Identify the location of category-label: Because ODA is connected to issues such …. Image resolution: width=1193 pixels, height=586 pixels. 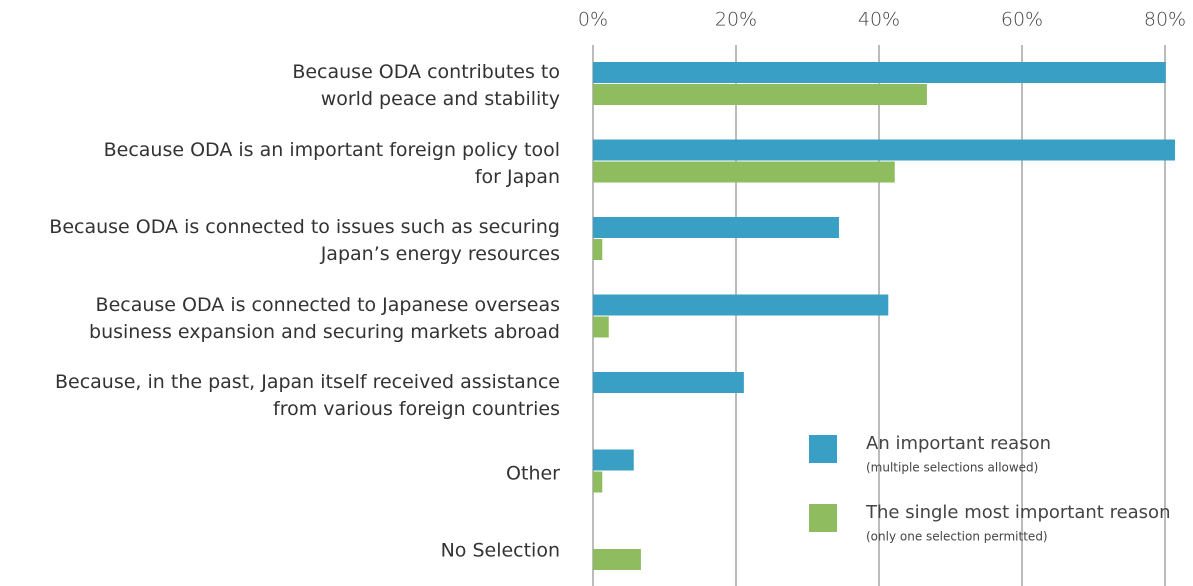
(304, 240).